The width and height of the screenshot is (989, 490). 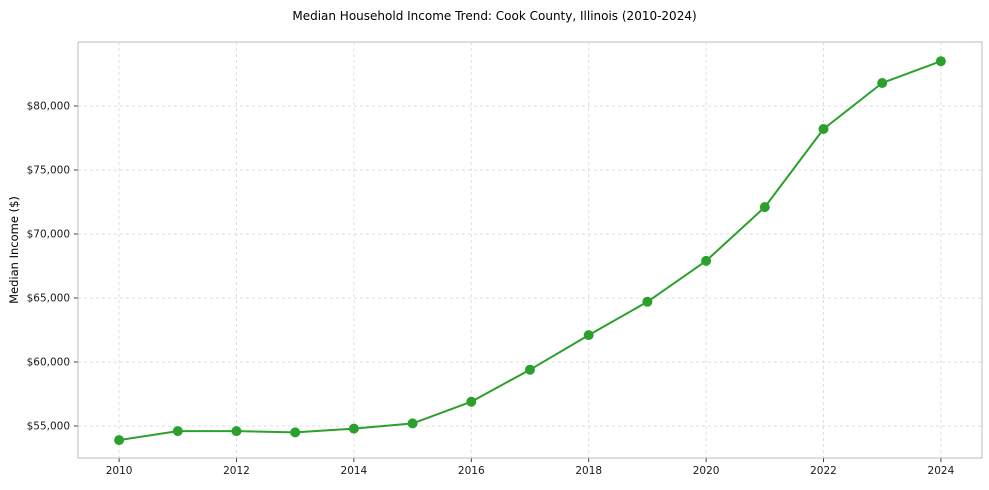 What do you see at coordinates (588, 471) in the screenshot?
I see `x-tick-label: 2018` at bounding box center [588, 471].